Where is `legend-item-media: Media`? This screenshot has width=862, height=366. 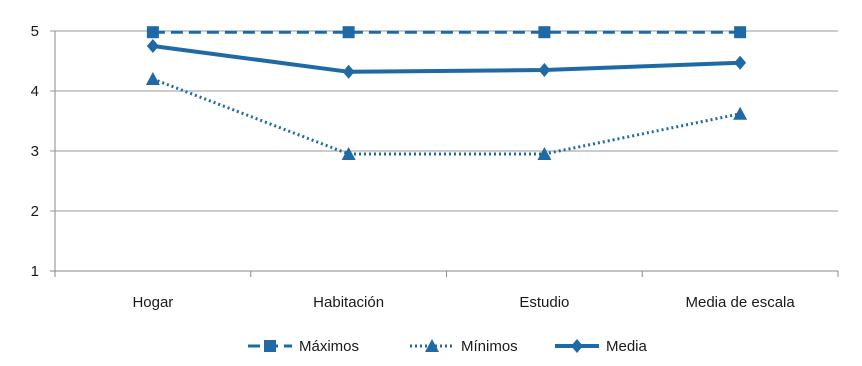
legend-item-media: Media is located at coordinates (601, 346).